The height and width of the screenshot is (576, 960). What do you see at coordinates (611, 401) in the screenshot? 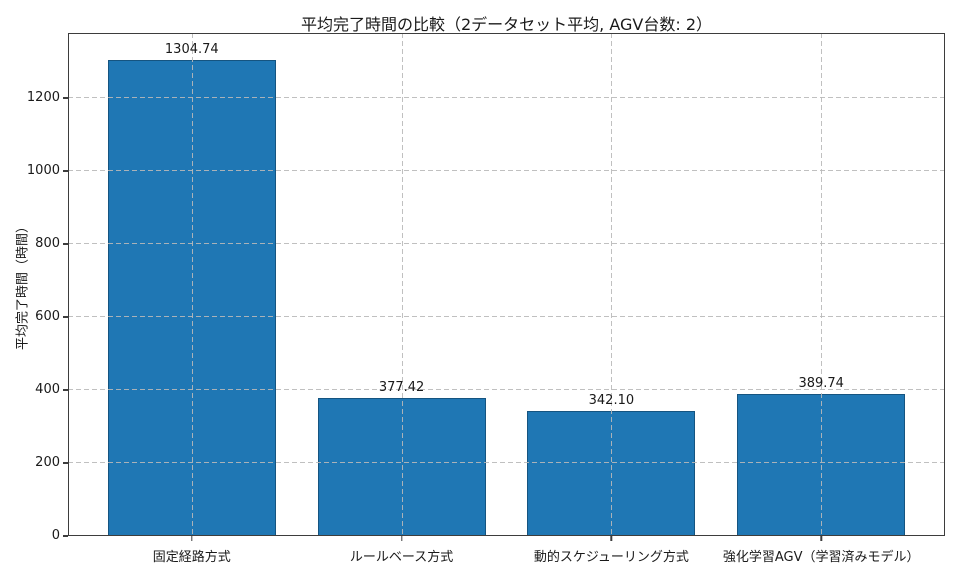
I see `bar-value-label: 342.10` at bounding box center [611, 401].